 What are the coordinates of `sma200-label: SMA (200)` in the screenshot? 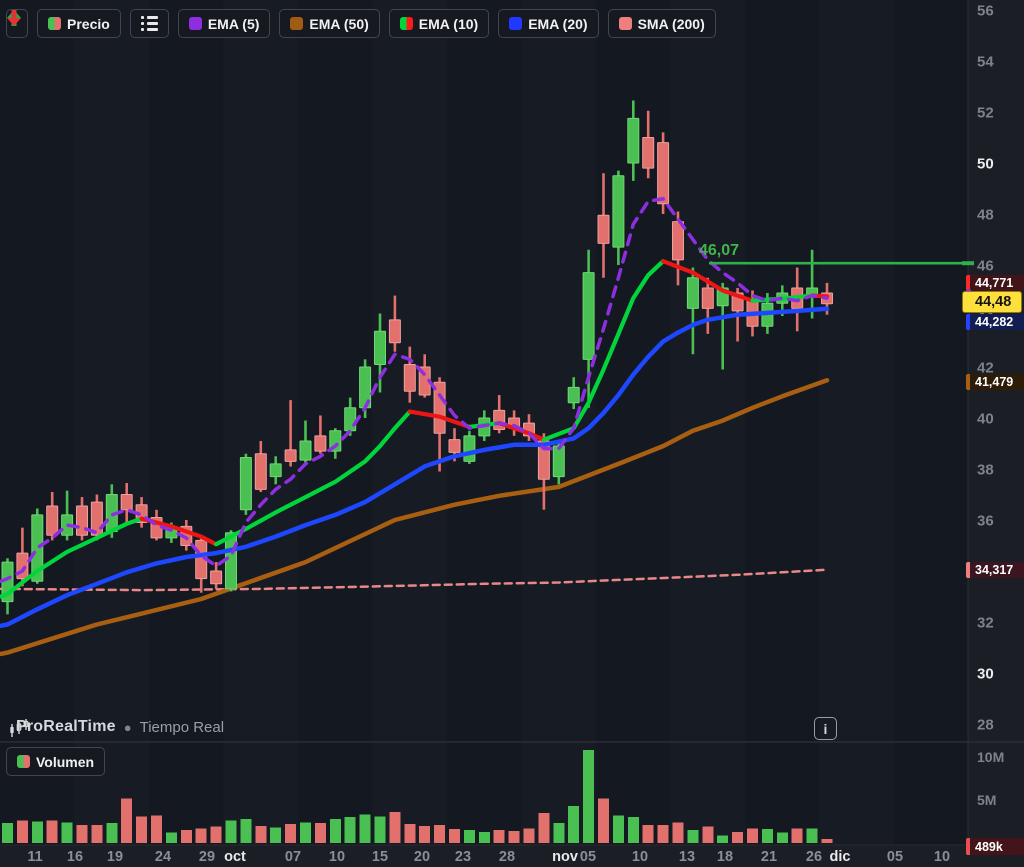 It's located at (671, 23).